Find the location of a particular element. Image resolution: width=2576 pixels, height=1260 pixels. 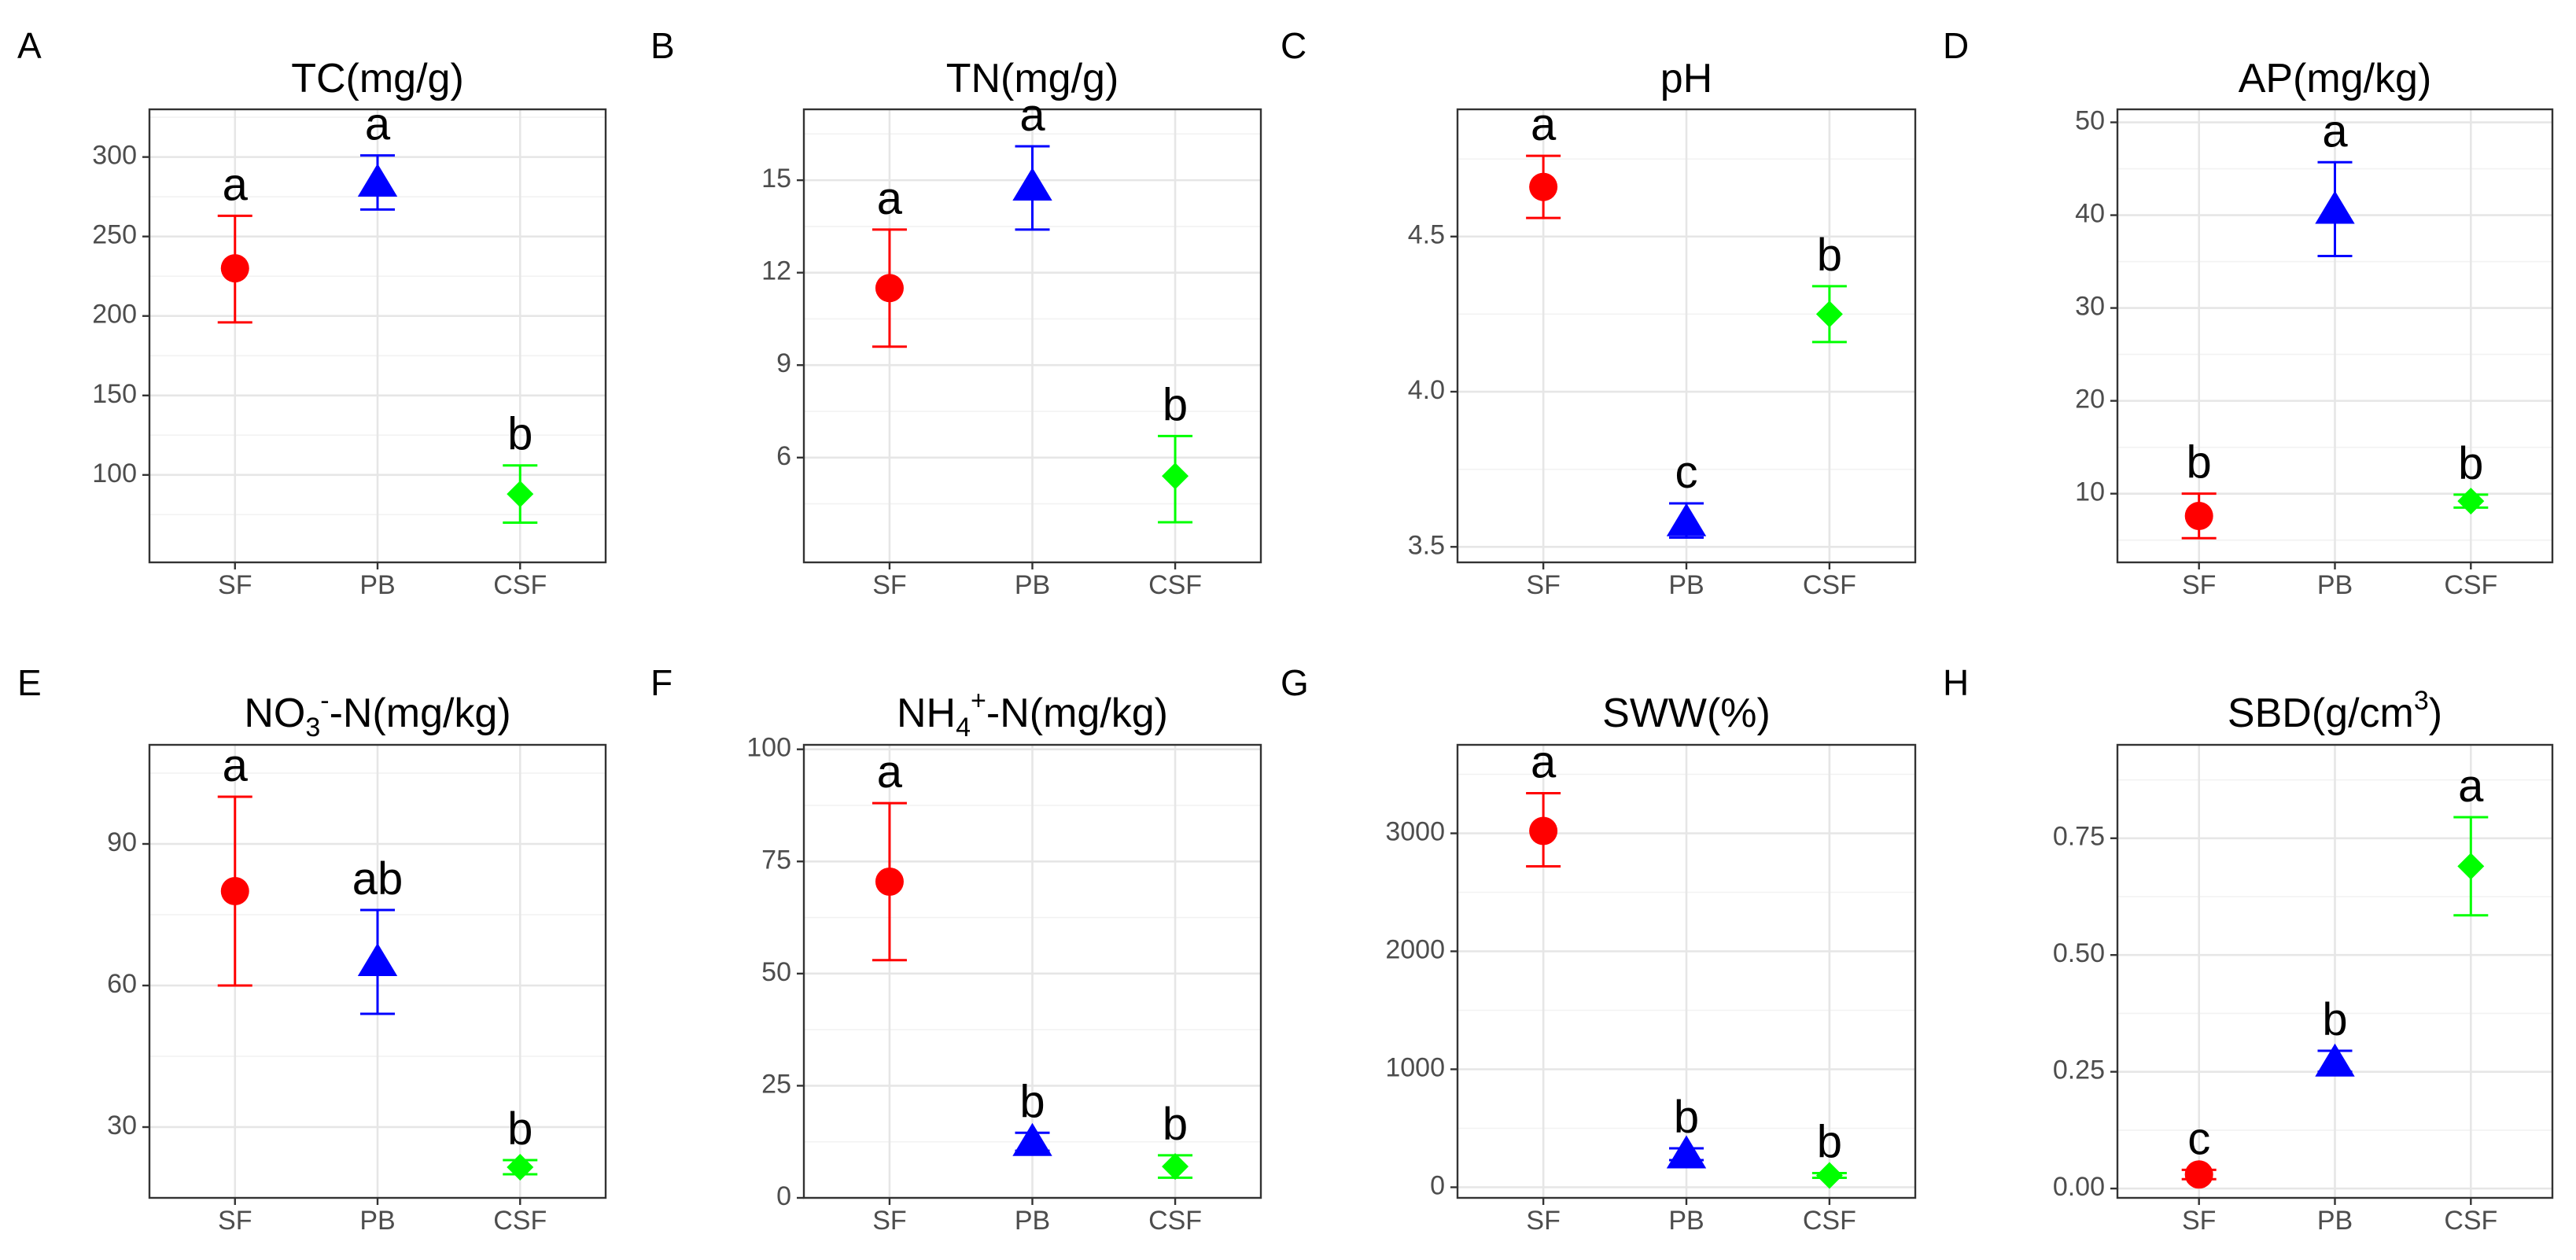

panel-title-g: SWW(%) is located at coordinates (1686, 713).